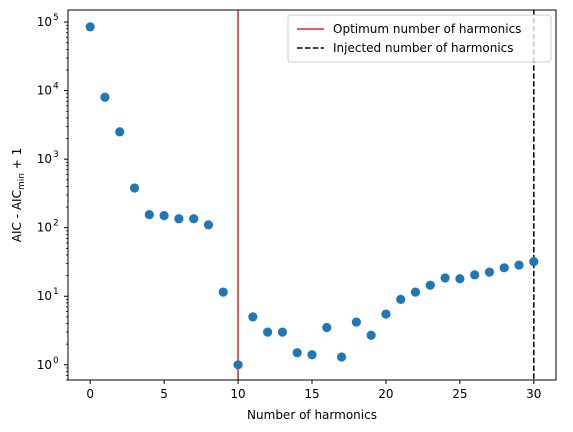 This screenshot has width=573, height=432. I want to click on legend-label-optimum: Optimum number of harmonics, so click(427, 29).